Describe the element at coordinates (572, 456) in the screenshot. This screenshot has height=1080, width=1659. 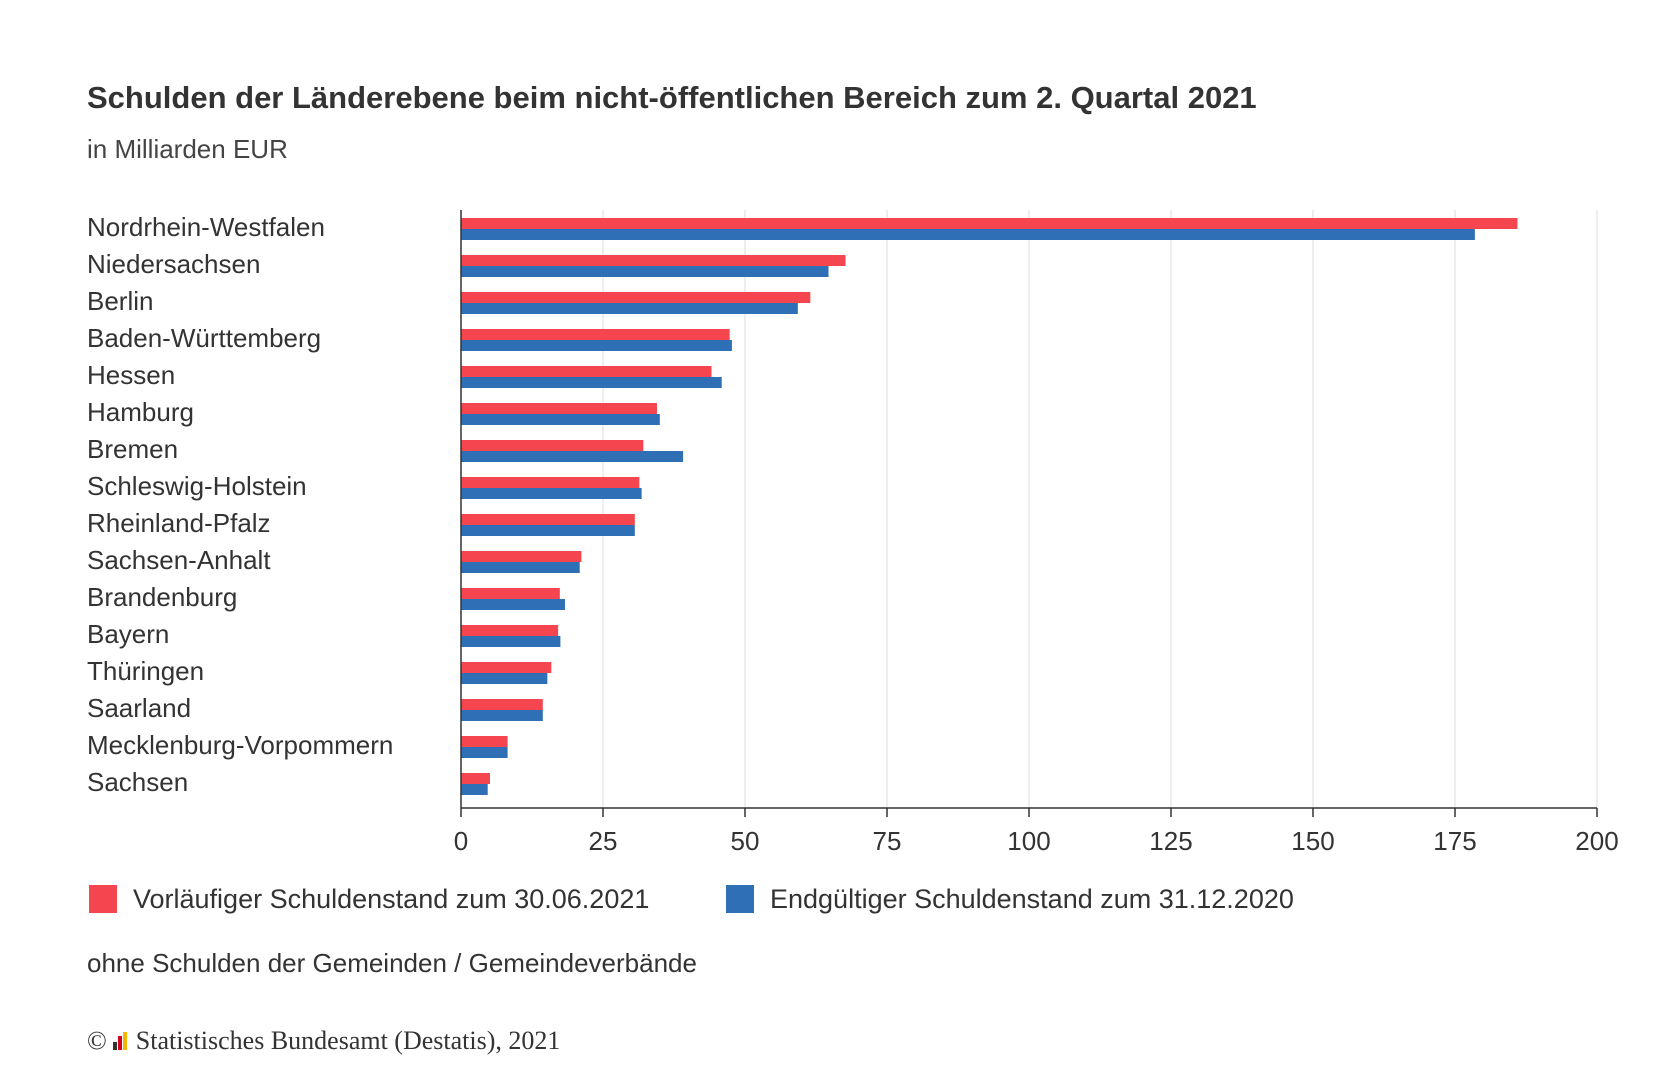
I see `bar-series-2-bremen` at that location.